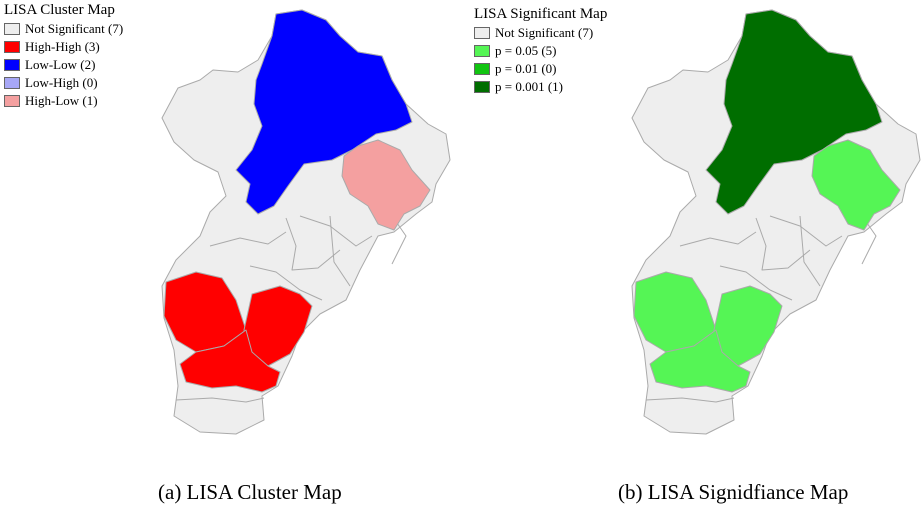 This screenshot has height=512, width=924. I want to click on legend-item-p-005: p = 0.05 (5), so click(540, 51).